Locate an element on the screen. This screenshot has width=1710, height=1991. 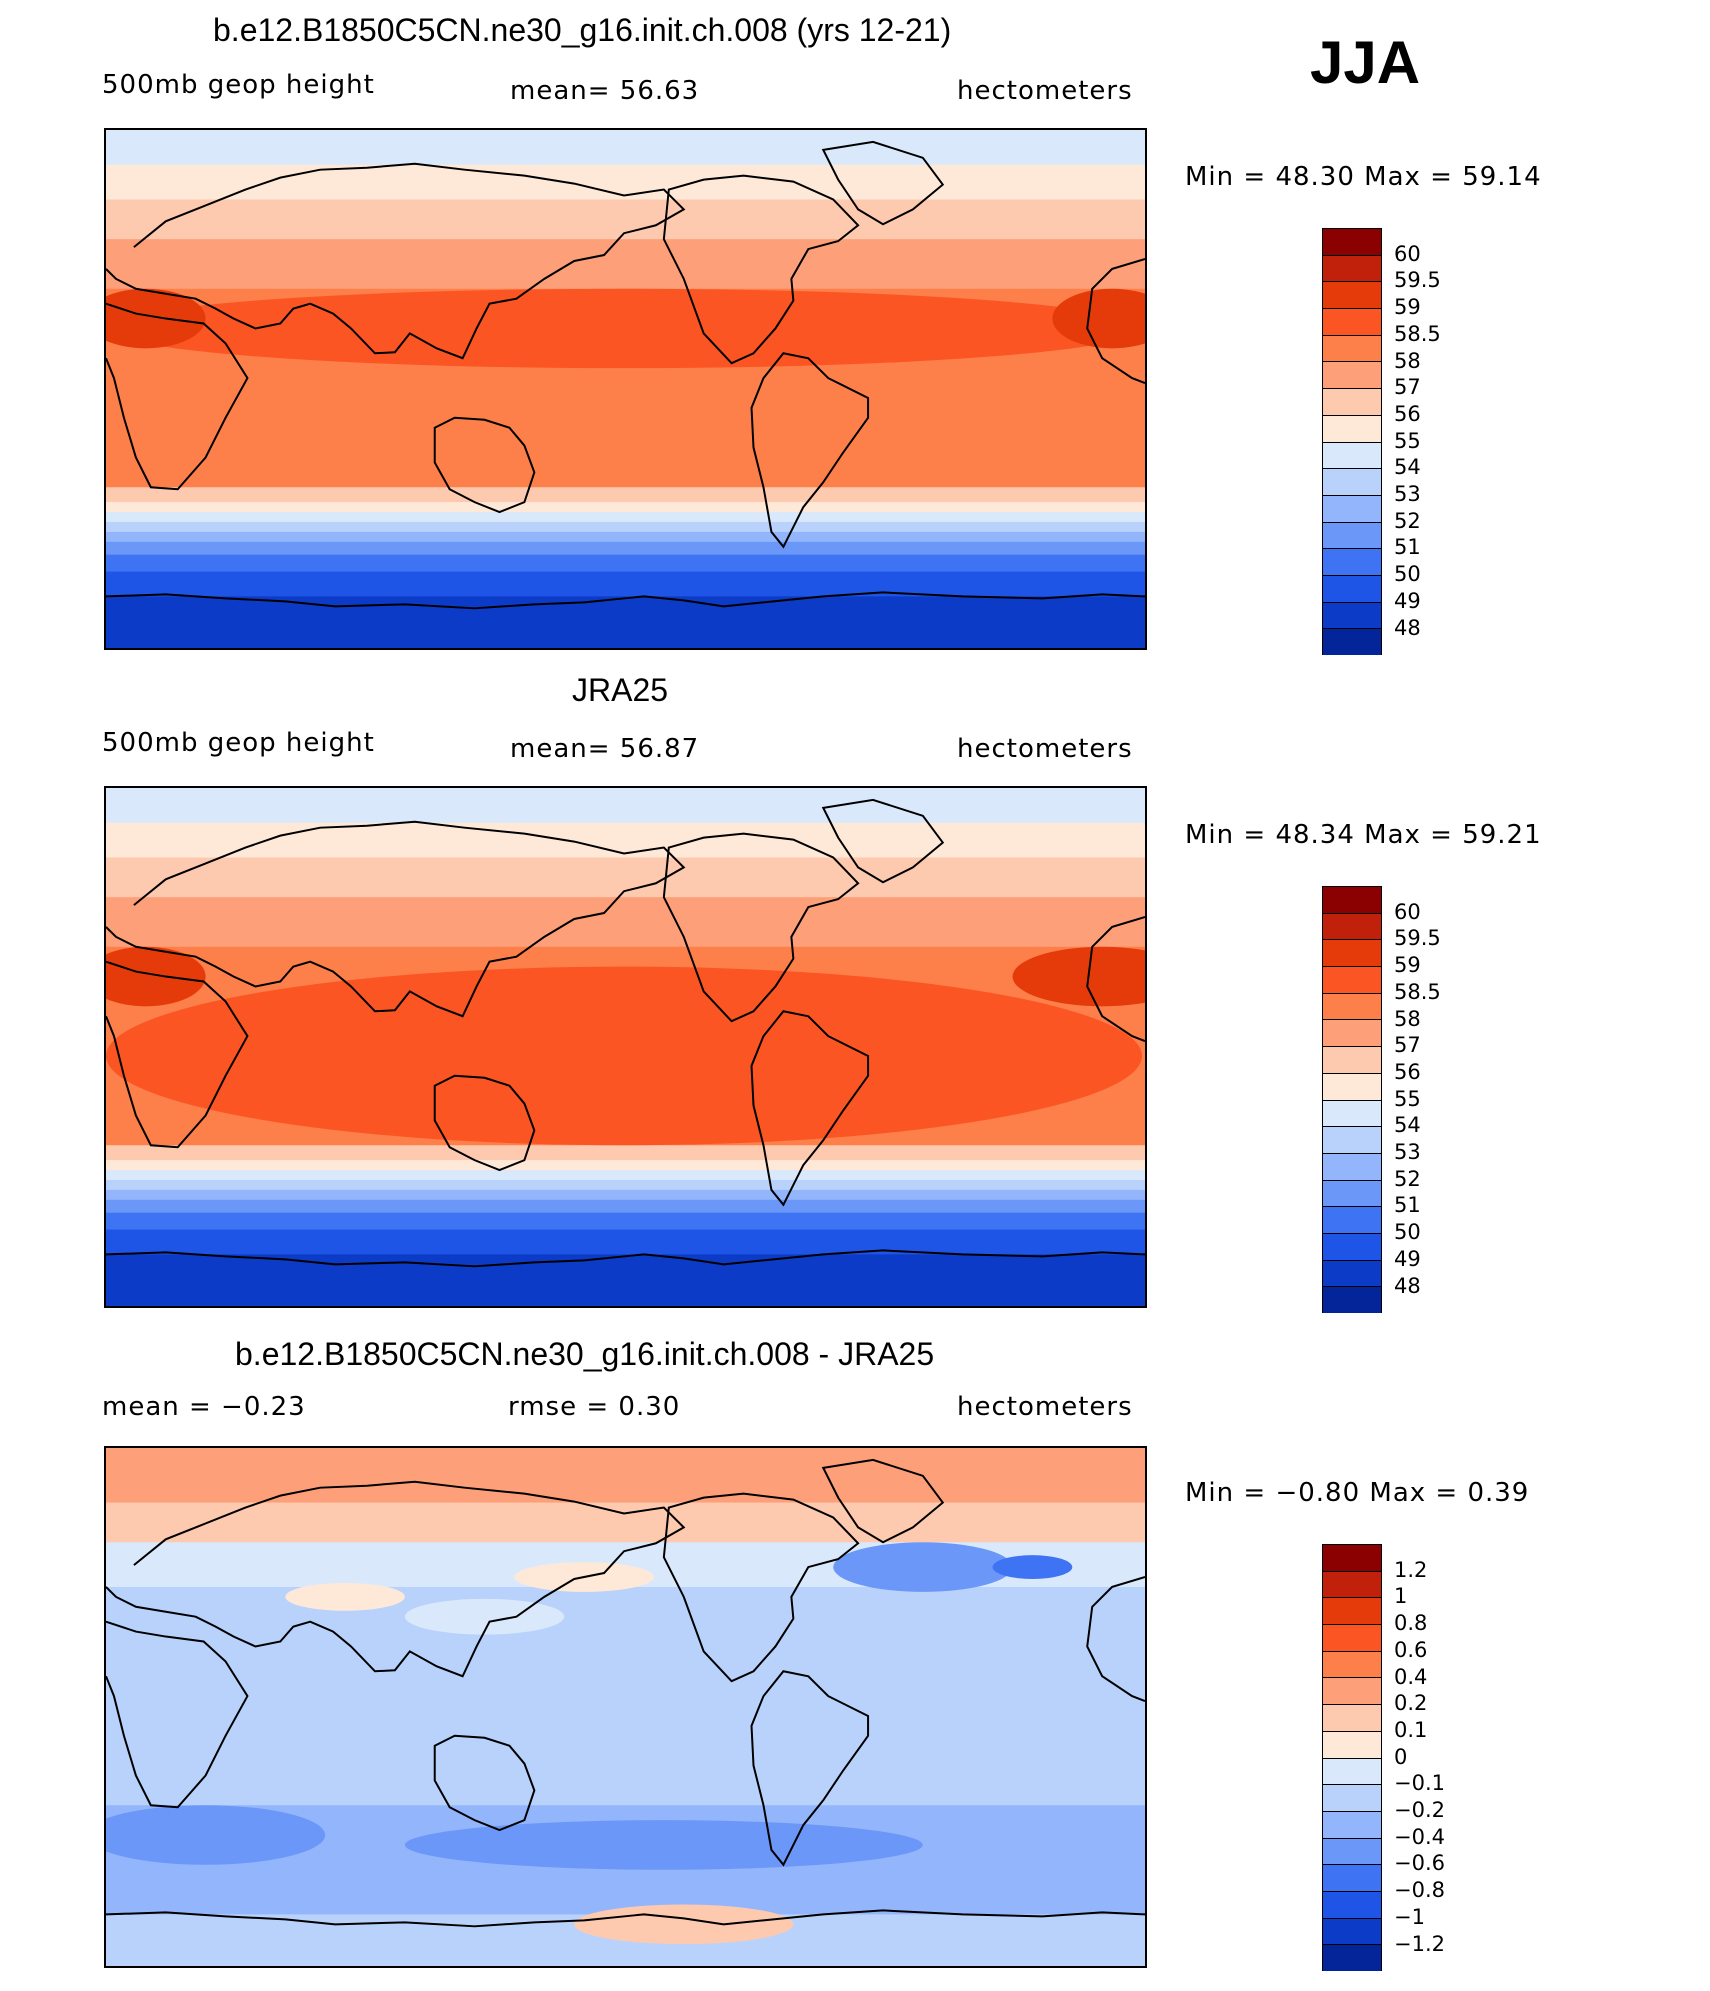
legend-tick-label: 0.4 is located at coordinates (1411, 1676).